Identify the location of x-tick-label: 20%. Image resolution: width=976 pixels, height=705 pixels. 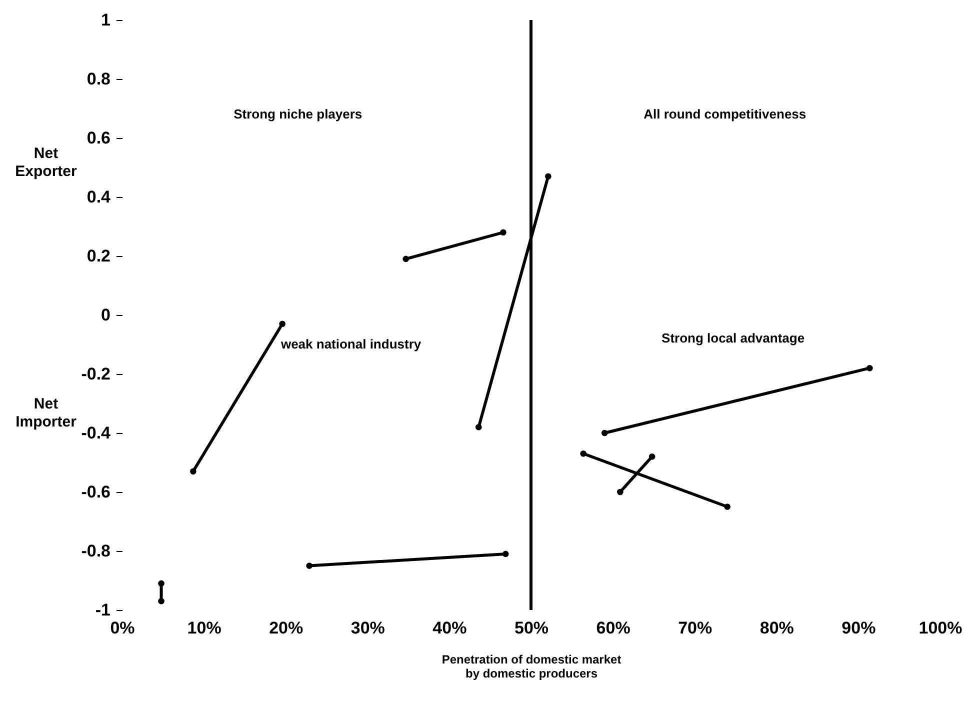
(286, 628).